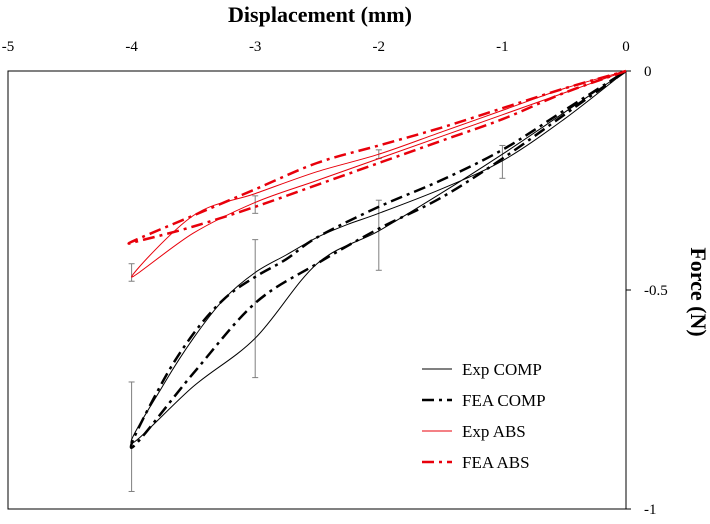 Image resolution: width=710 pixels, height=524 pixels. Describe the element at coordinates (502, 47) in the screenshot. I see `x-tick-label: -1` at that location.